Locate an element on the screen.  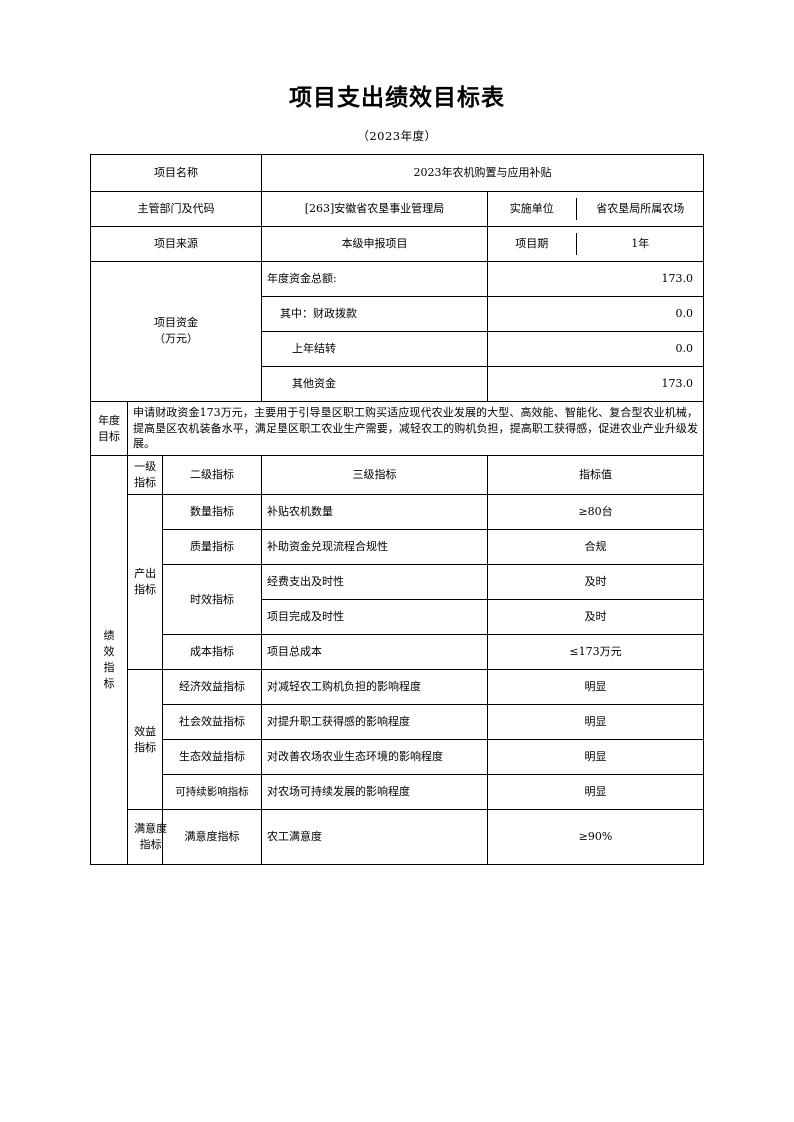
annual-goal-label-text: 年度目标 is located at coordinates (108, 428).